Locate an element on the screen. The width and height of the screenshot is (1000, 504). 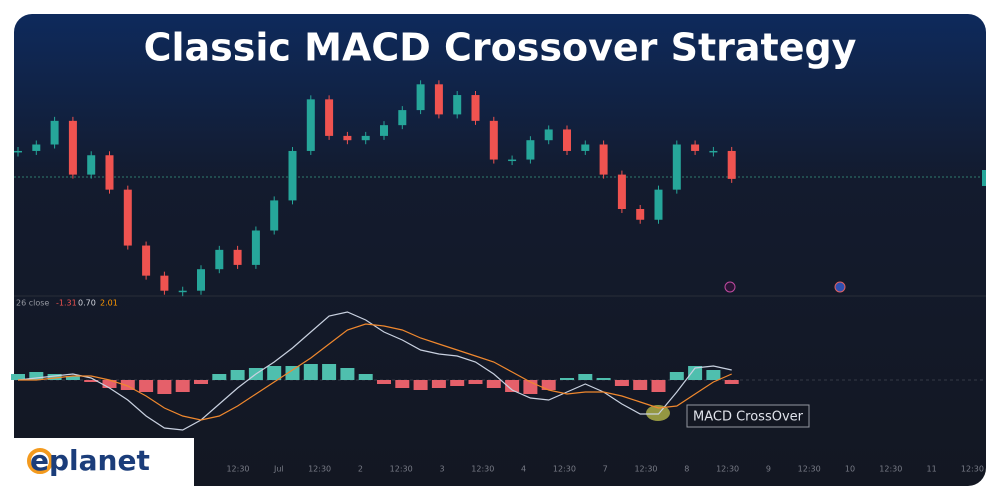
x-tick-label: 8 is located at coordinates (686, 469).